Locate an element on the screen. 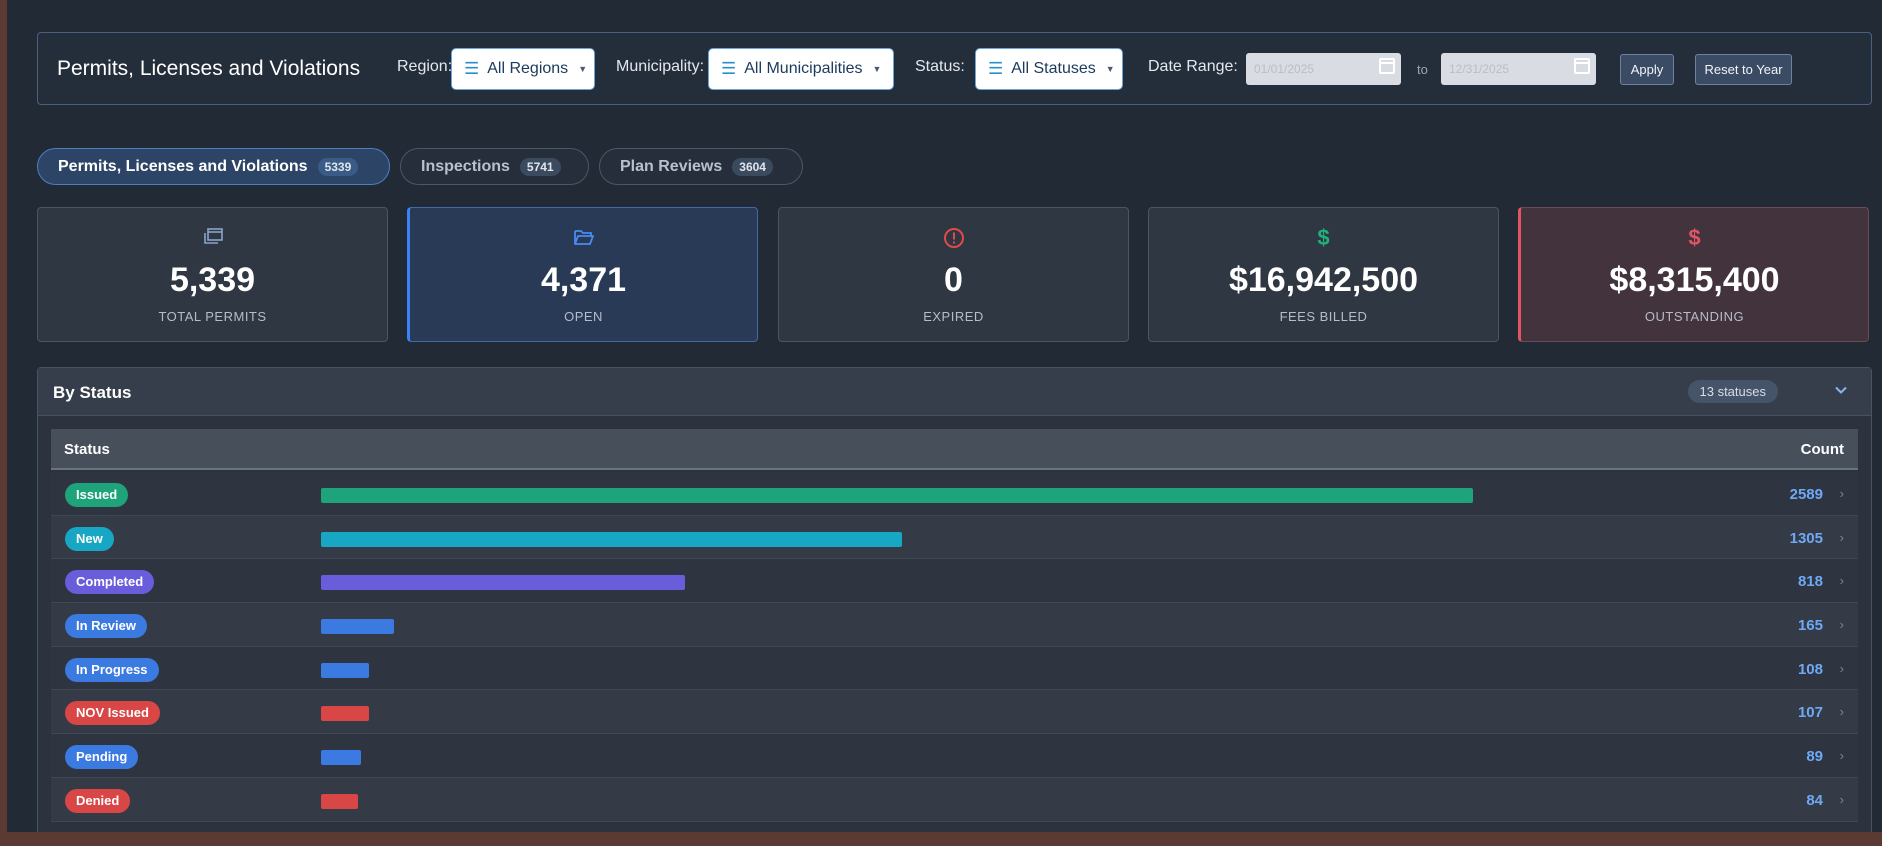 The image size is (1882, 846). date-from-input: 01/01/2025 is located at coordinates (1323, 69).